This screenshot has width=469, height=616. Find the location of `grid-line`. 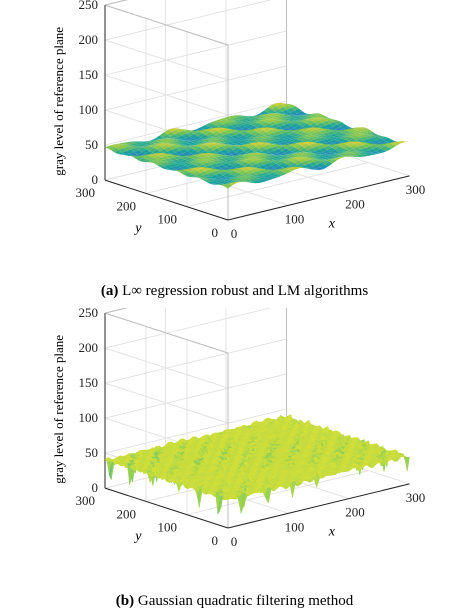

grid-line is located at coordinates (166, 95).